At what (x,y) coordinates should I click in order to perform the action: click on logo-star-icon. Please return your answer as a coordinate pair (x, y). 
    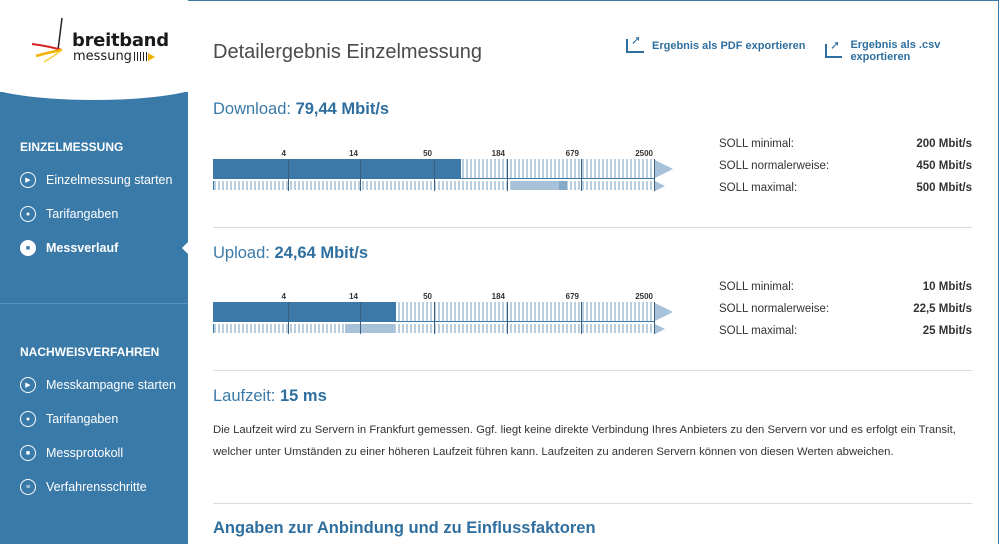
    Looking at the image, I should click on (47, 40).